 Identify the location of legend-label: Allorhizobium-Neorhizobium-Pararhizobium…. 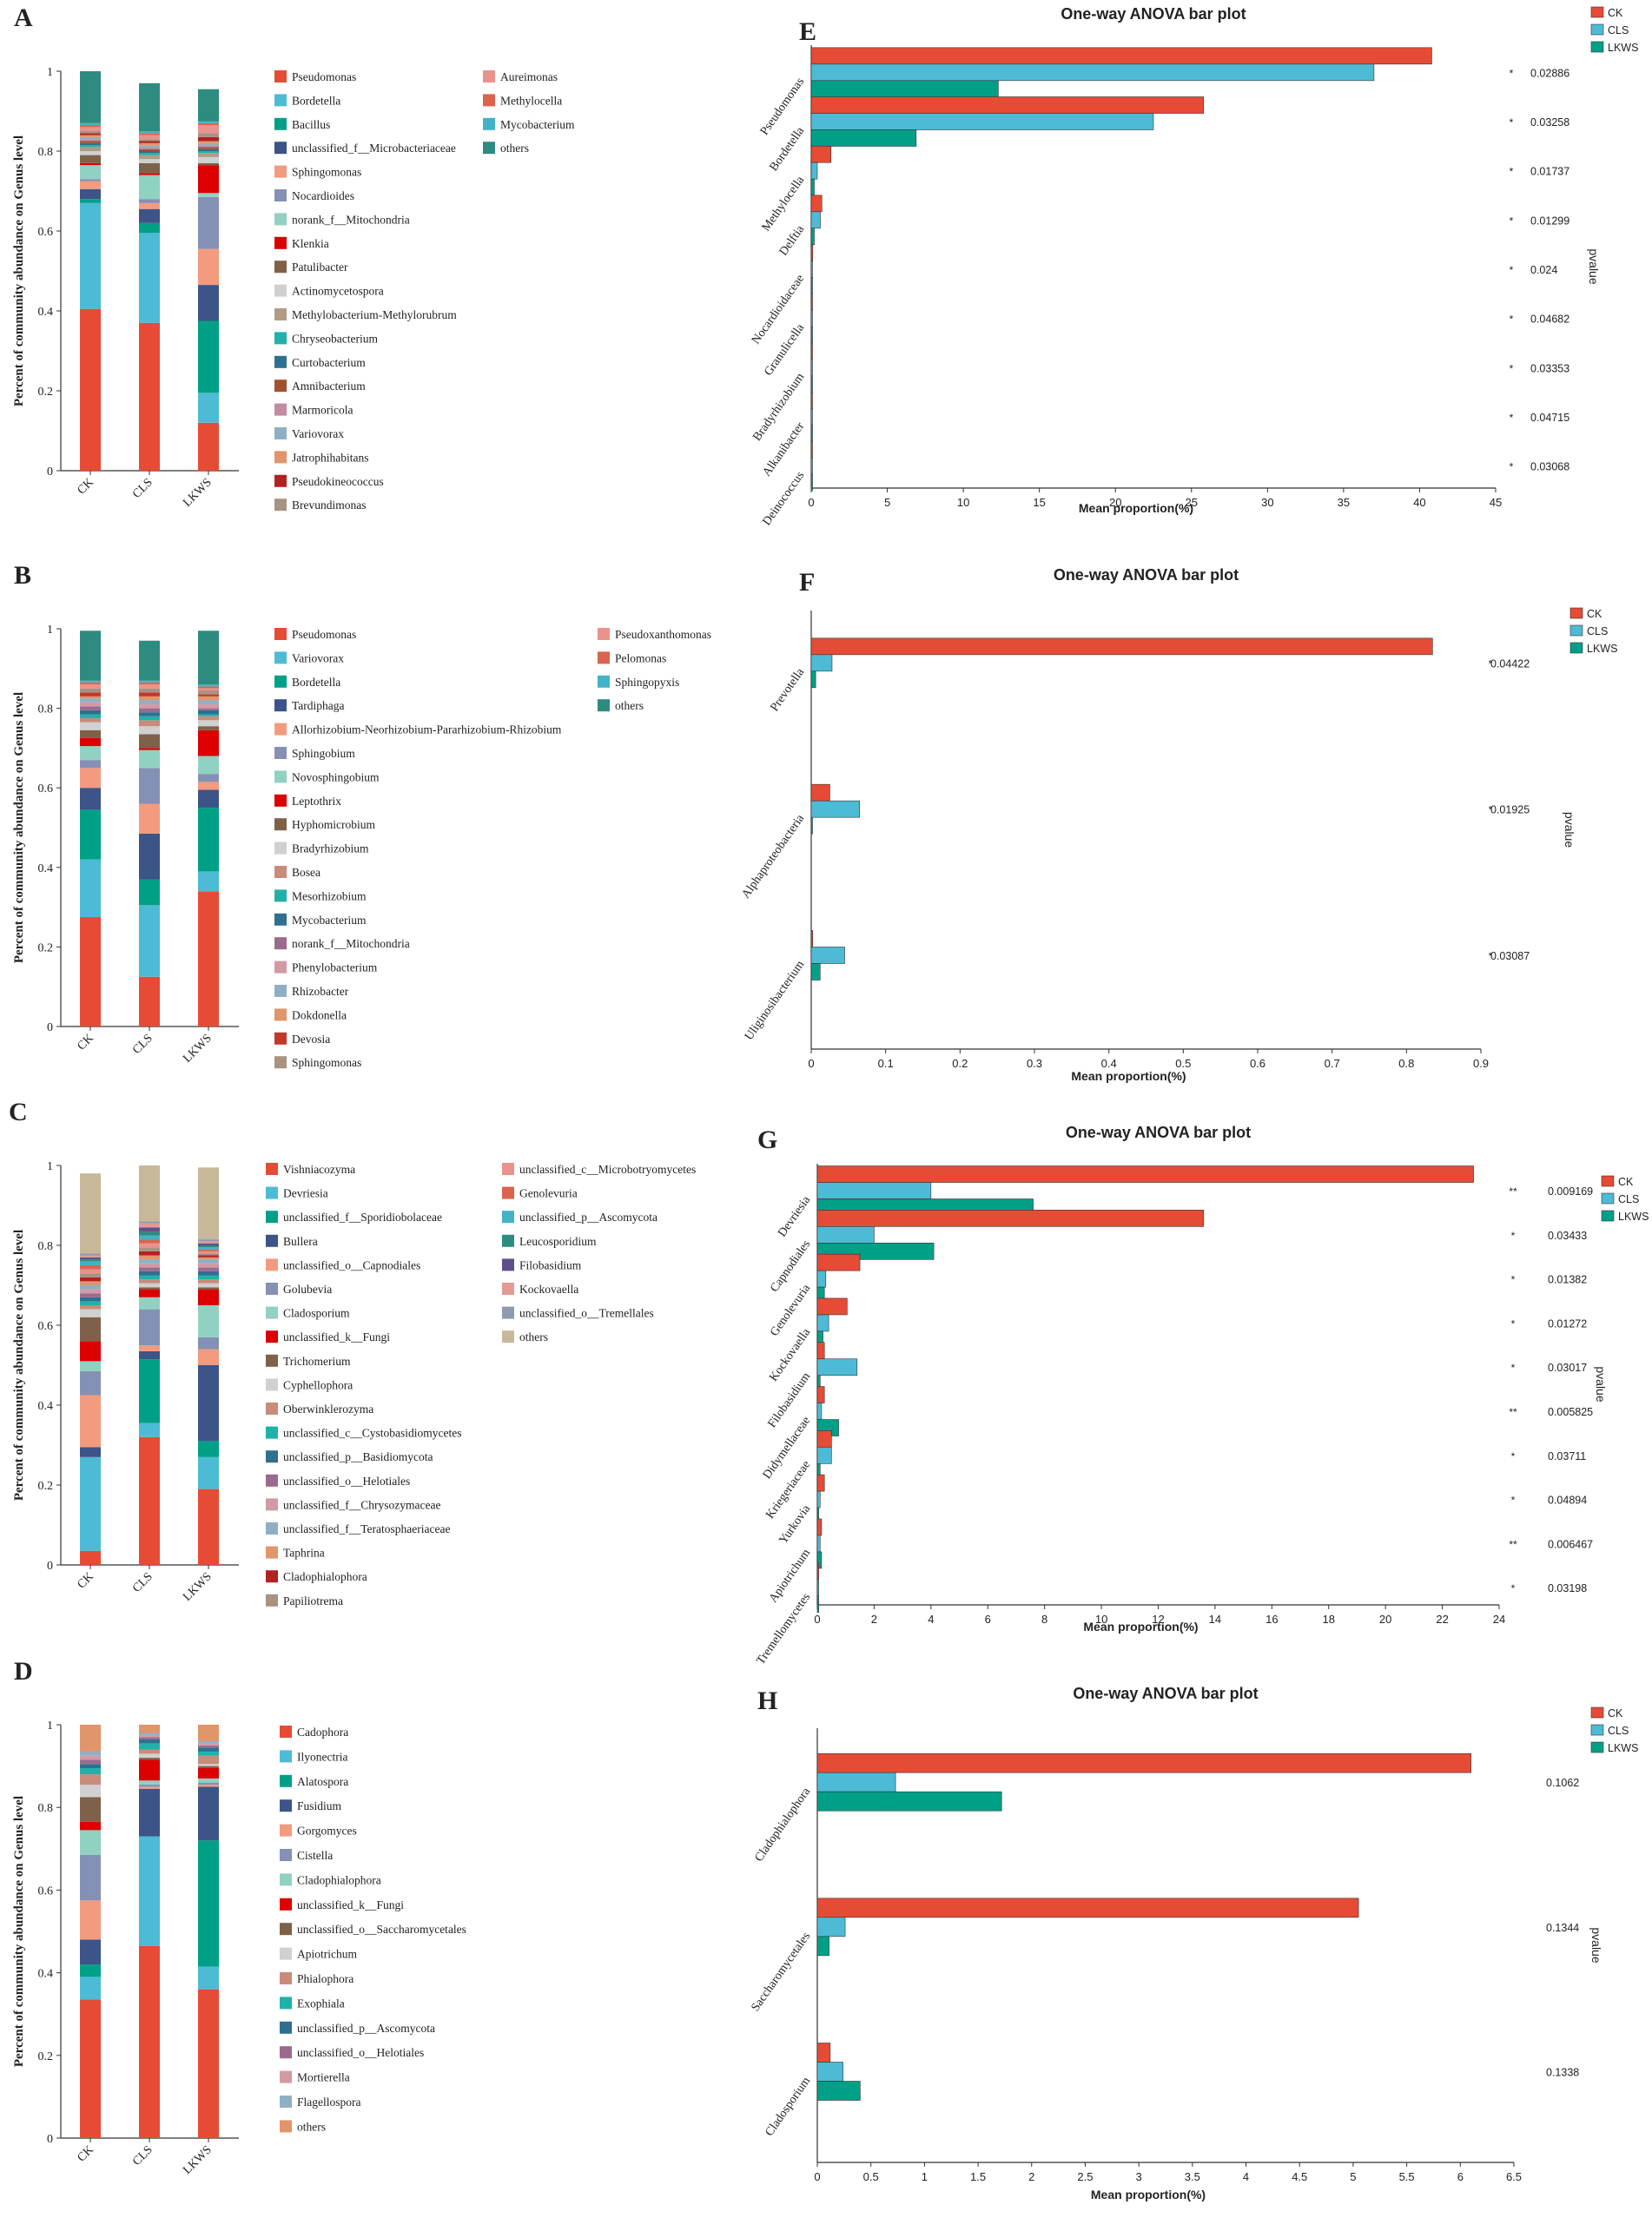
(427, 729).